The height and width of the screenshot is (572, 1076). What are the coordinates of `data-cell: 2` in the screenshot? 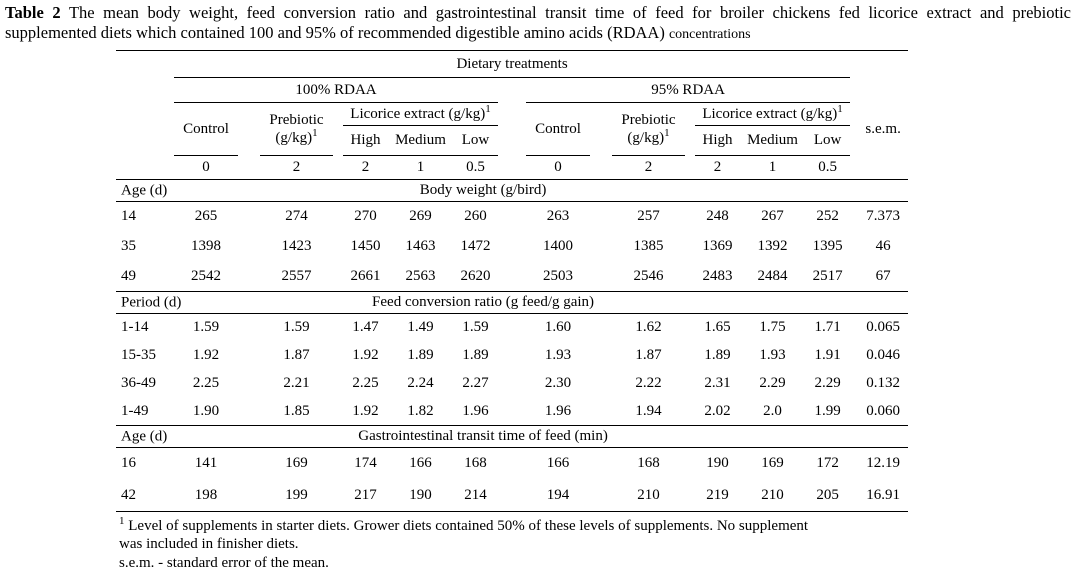 It's located at (365, 167).